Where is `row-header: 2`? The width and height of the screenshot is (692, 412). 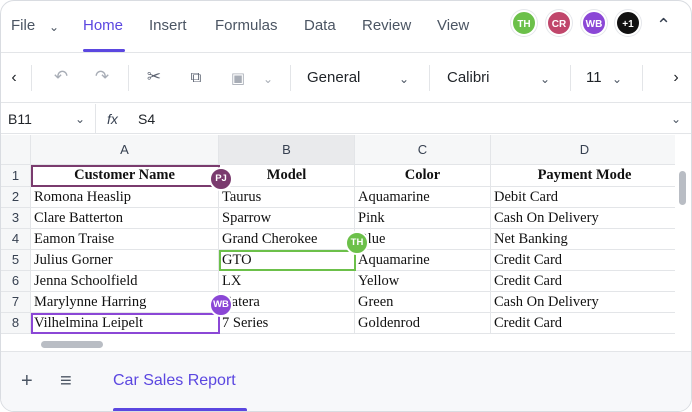
row-header: 2 is located at coordinates (16, 197).